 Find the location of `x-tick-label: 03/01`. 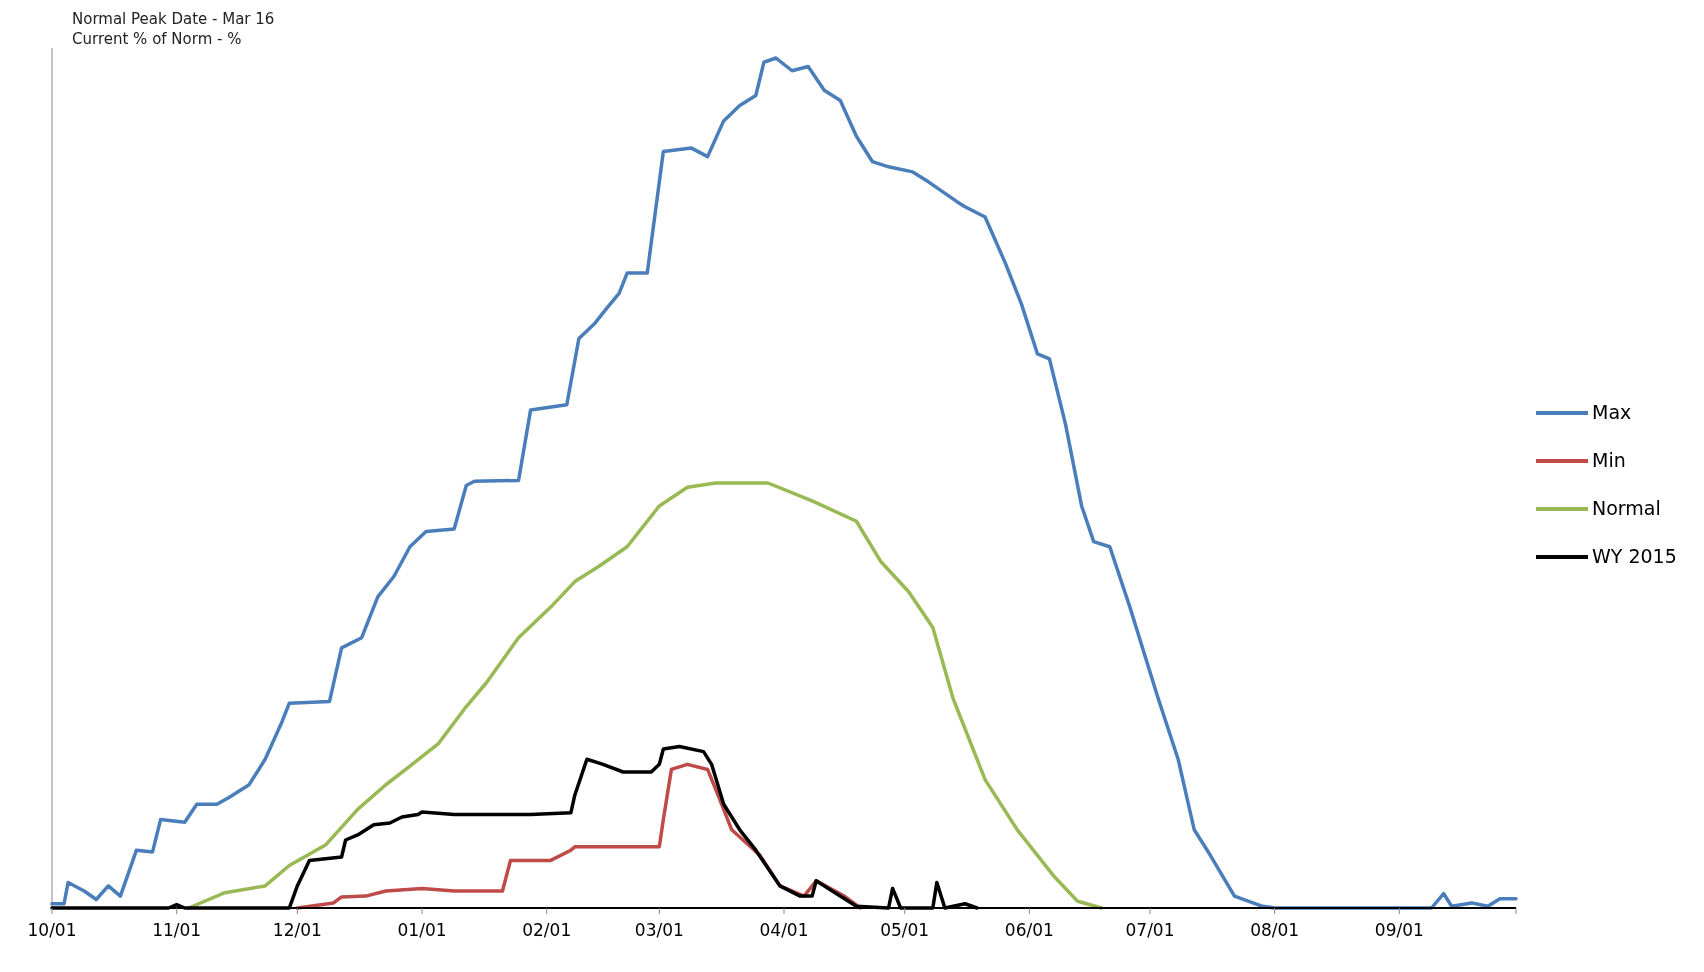

x-tick-label: 03/01 is located at coordinates (659, 930).